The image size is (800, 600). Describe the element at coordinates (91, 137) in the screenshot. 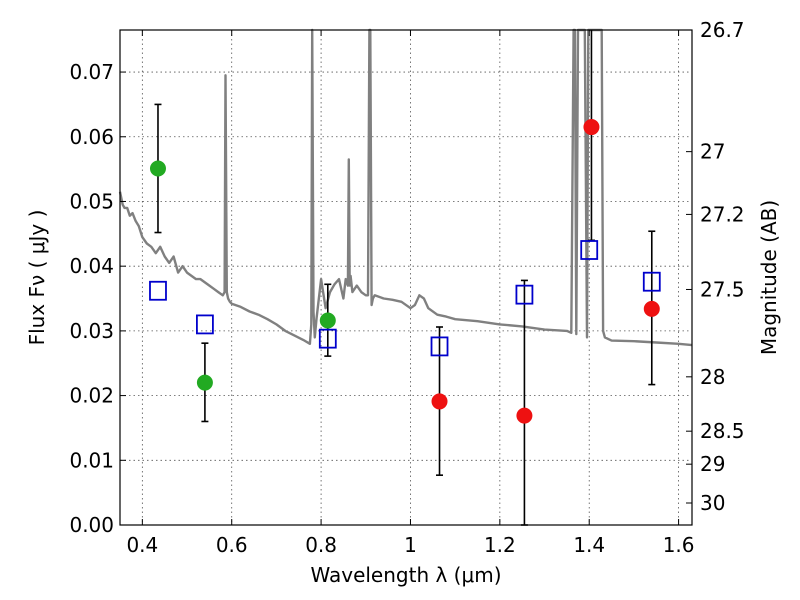

I see `y-tick-label: 0.06` at that location.